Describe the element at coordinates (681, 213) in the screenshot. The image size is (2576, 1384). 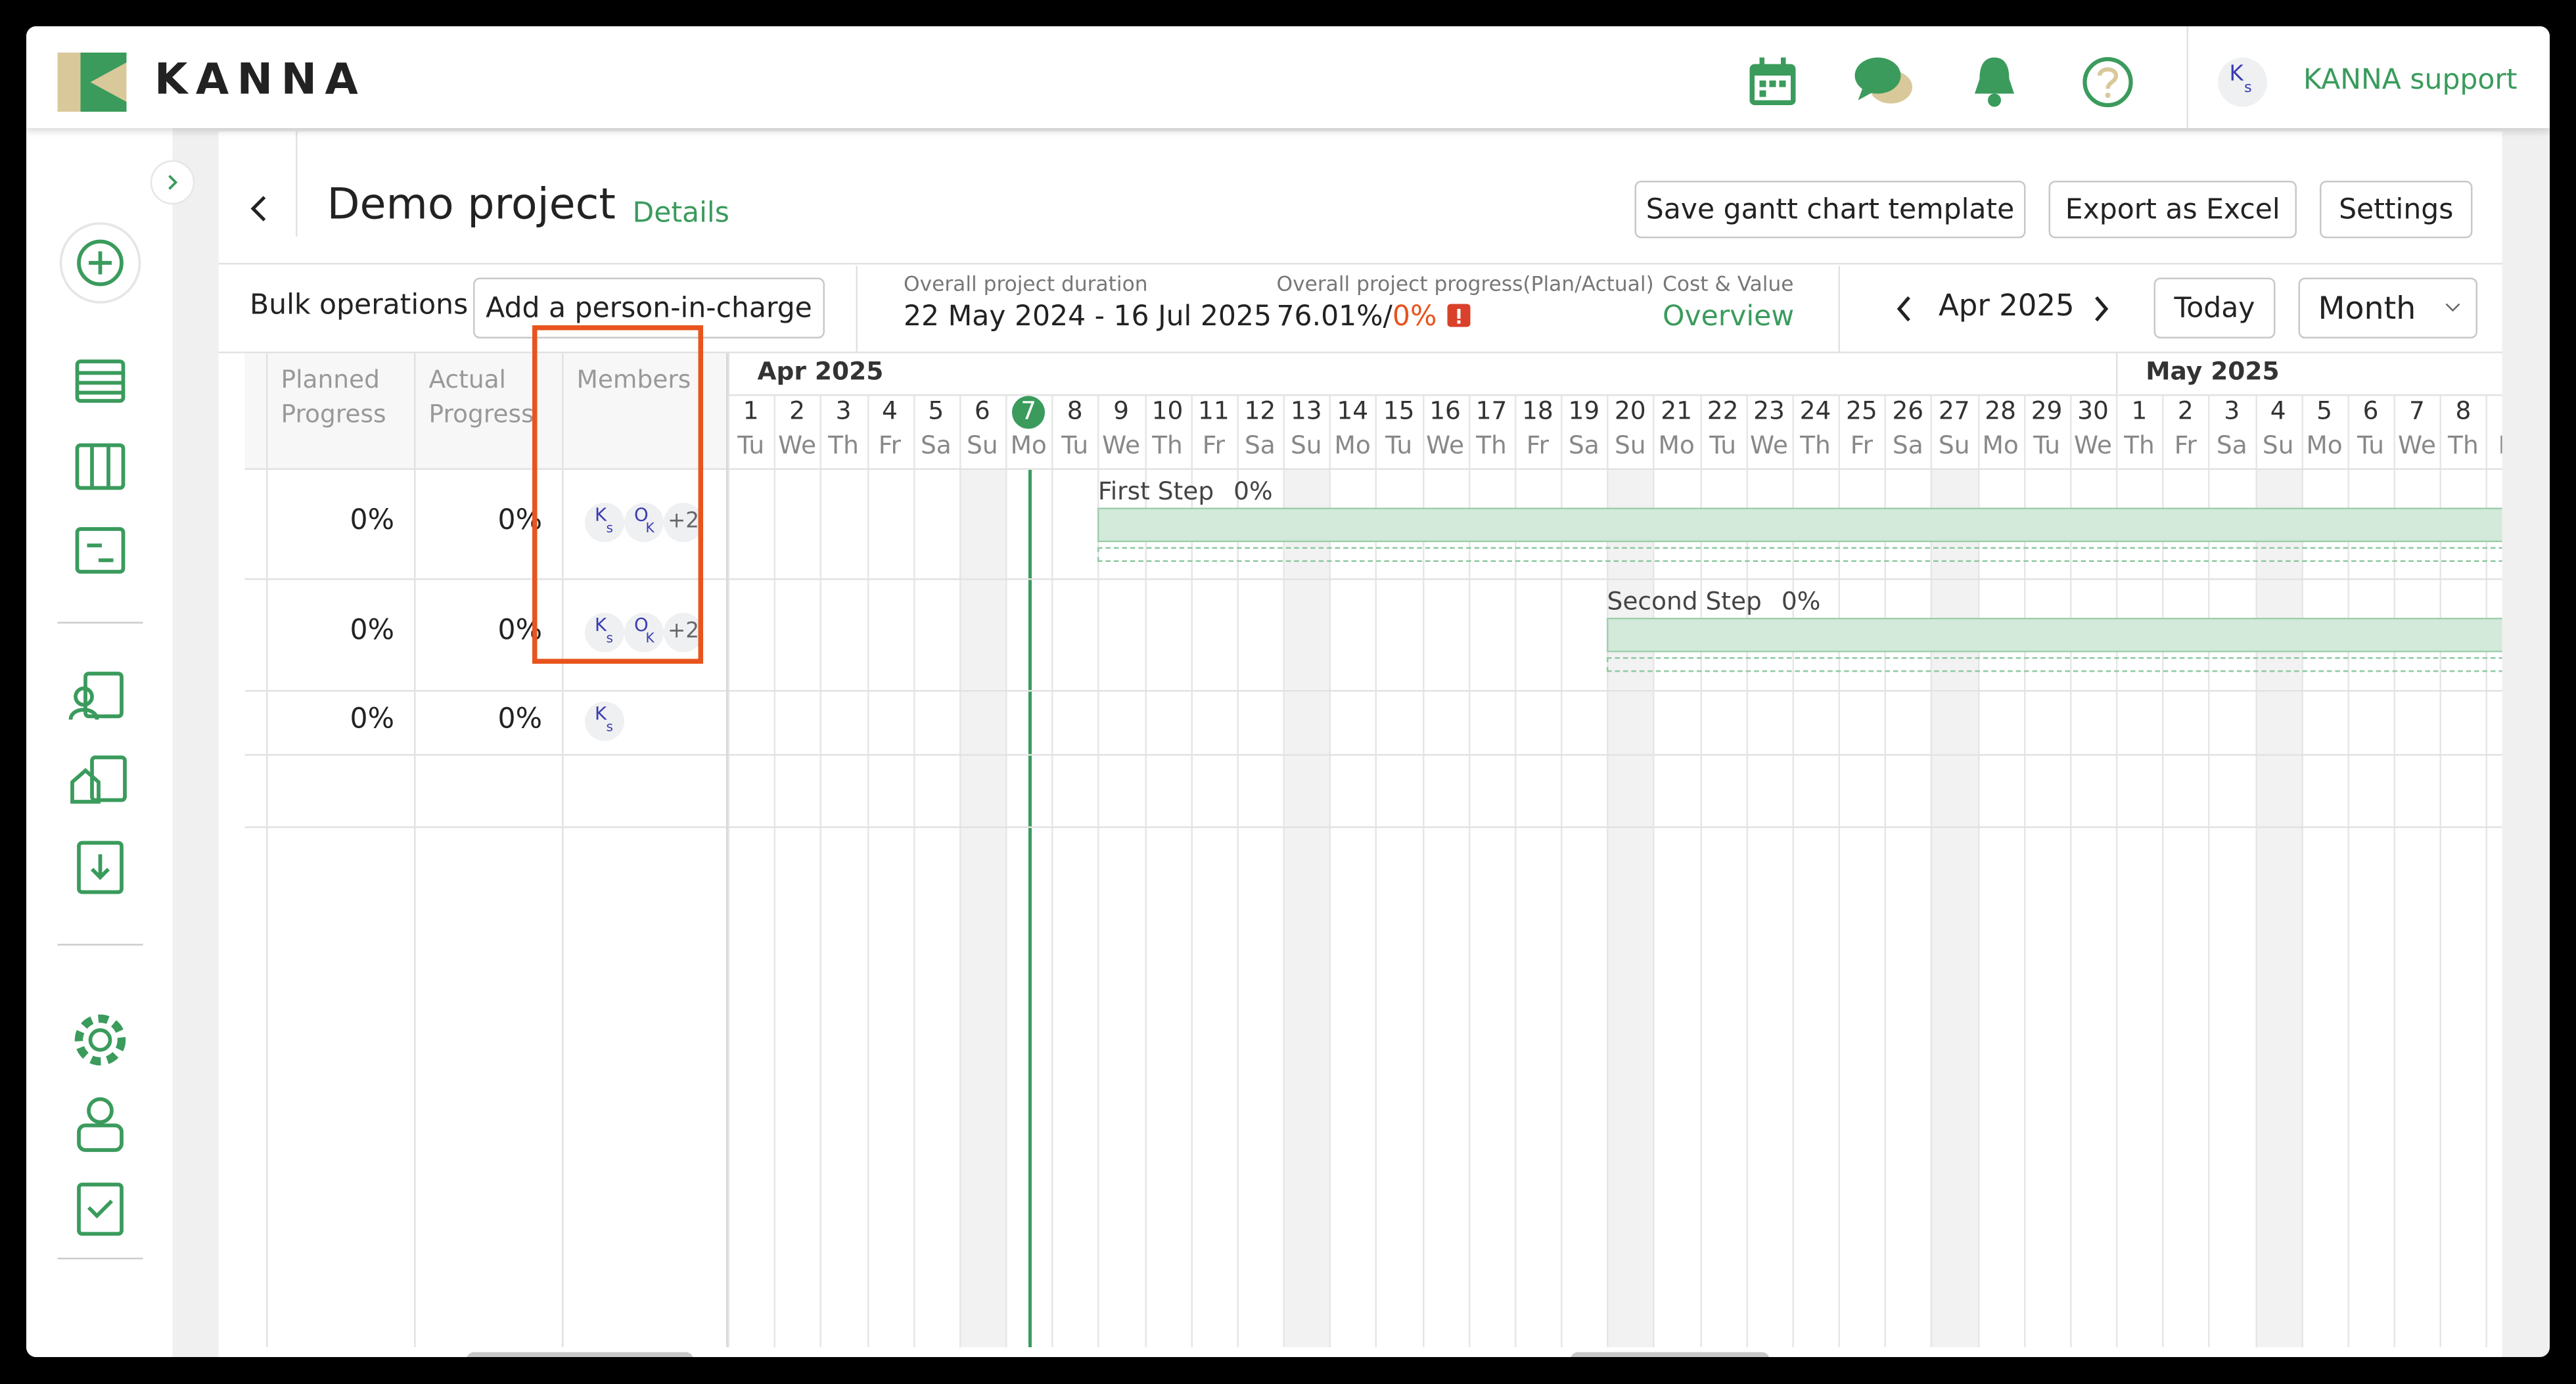
I see `details-link: Details` at that location.